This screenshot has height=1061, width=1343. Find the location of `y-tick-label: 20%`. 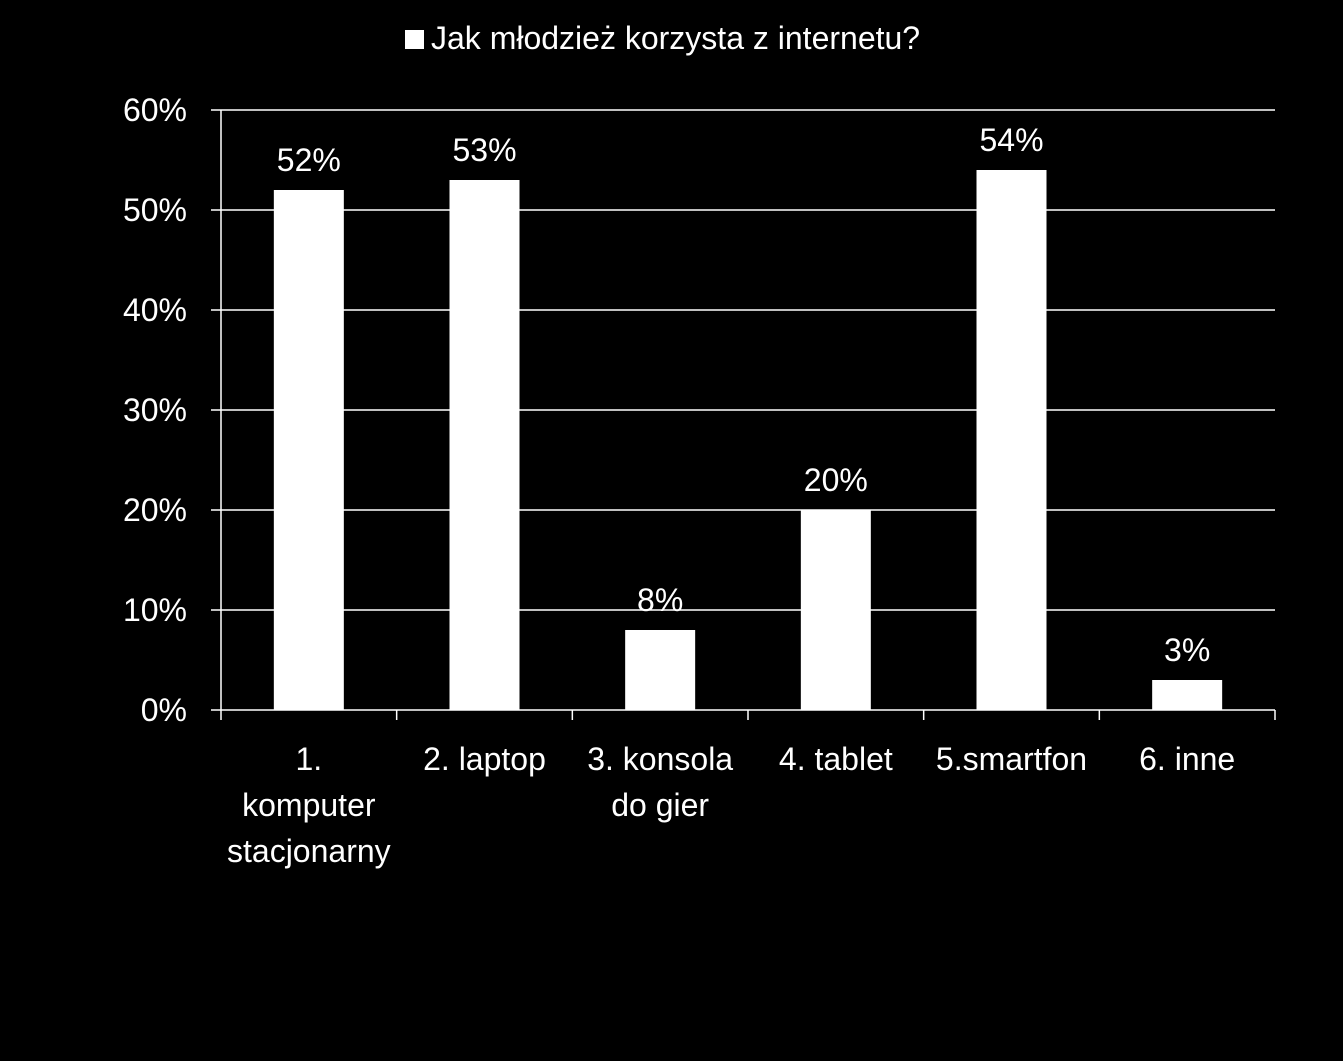

y-tick-label: 20% is located at coordinates (155, 510).